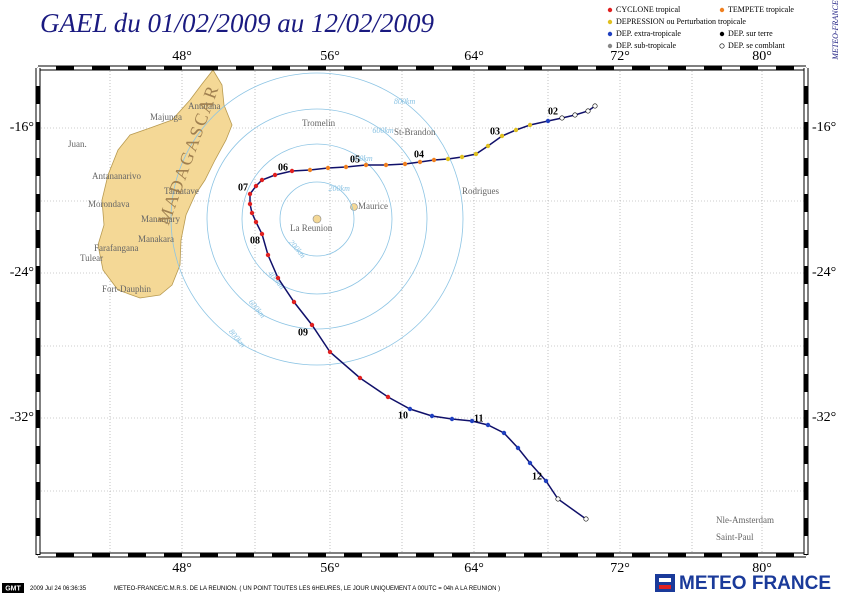  I want to click on place-label: Farafangana, so click(116, 248).